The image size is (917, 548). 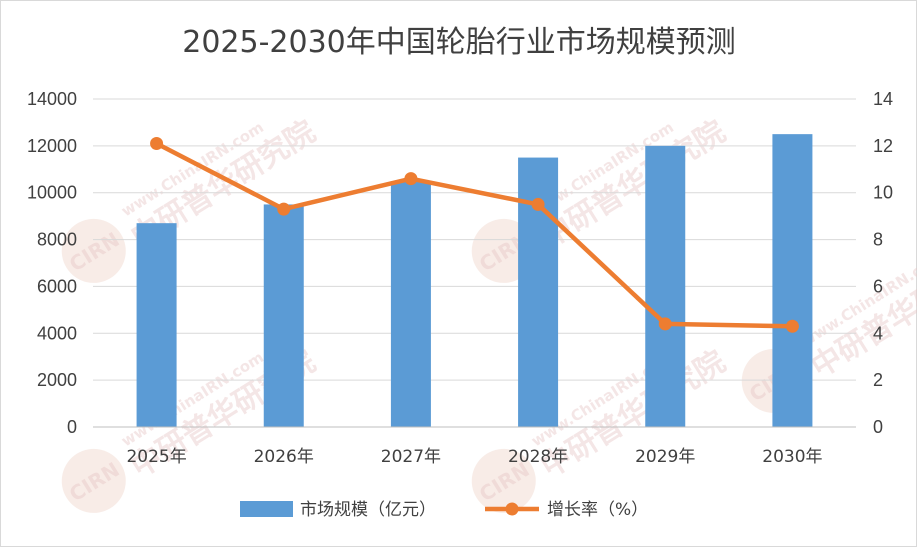 I want to click on right-tick-label: 14, so click(x=883, y=99).